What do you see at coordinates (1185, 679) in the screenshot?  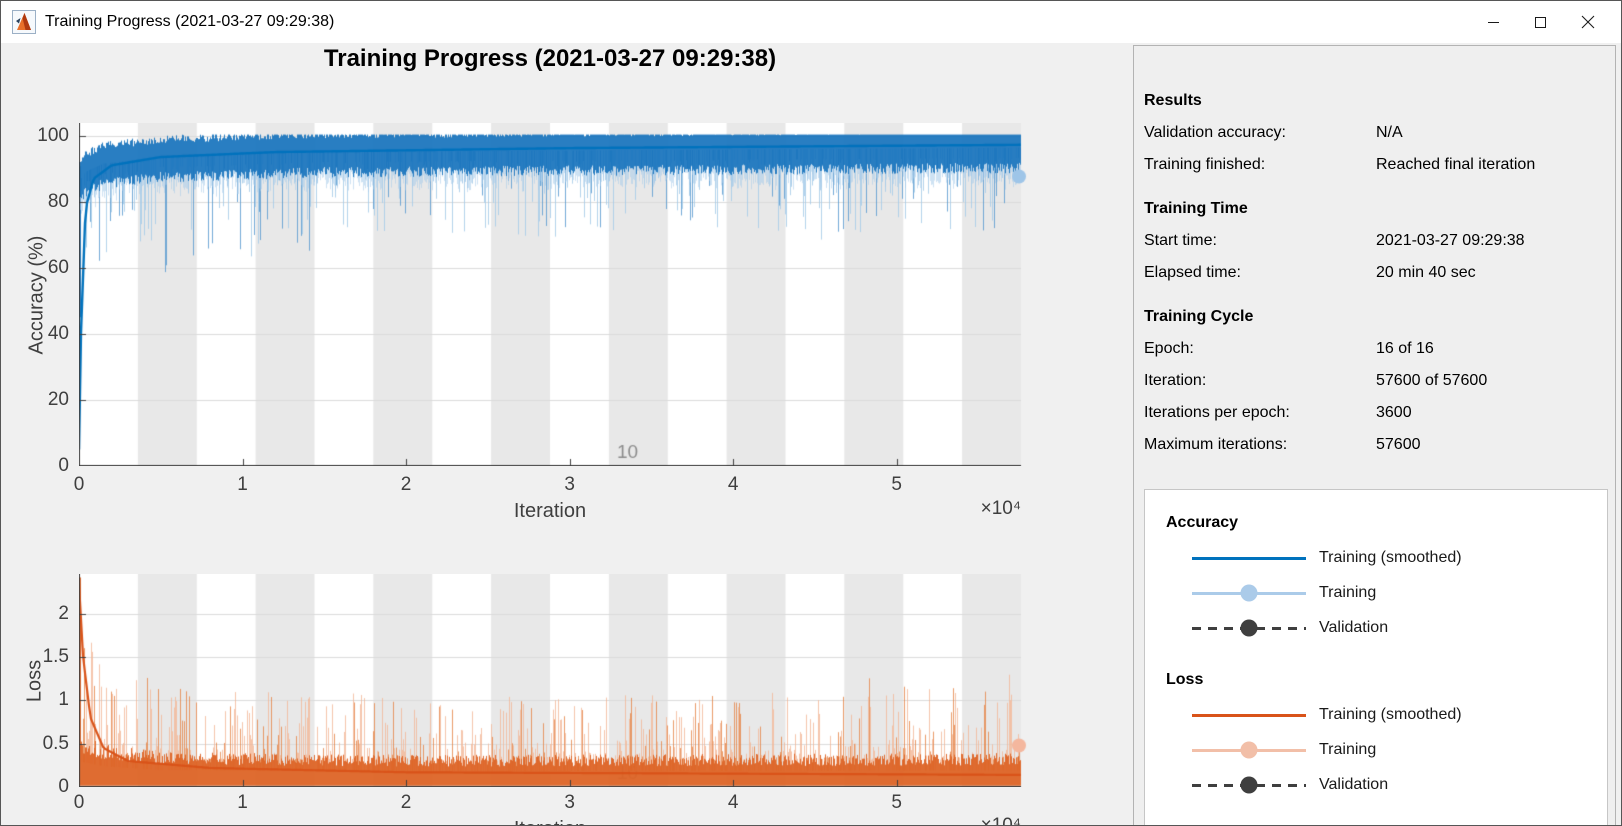 I see `legend-group-title: Loss` at bounding box center [1185, 679].